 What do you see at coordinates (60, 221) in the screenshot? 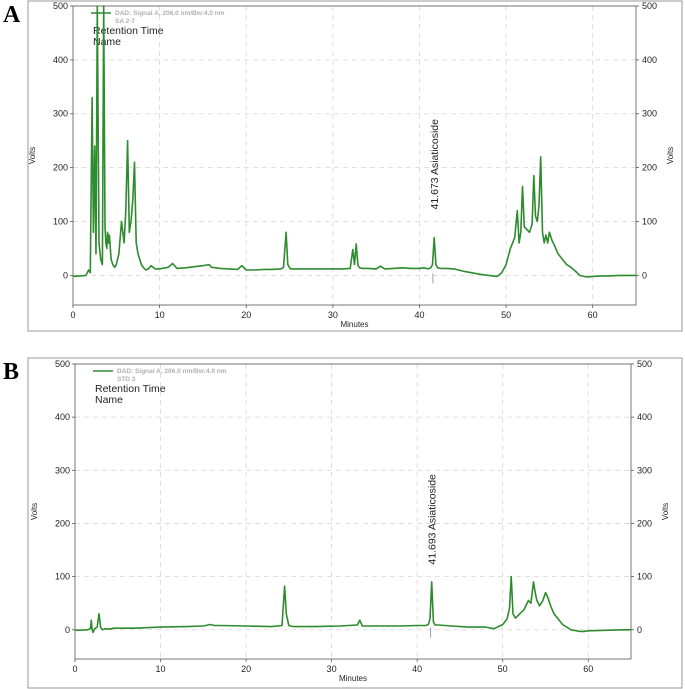
I see `panel-a-y-tick-label-100: 100` at bounding box center [60, 221].